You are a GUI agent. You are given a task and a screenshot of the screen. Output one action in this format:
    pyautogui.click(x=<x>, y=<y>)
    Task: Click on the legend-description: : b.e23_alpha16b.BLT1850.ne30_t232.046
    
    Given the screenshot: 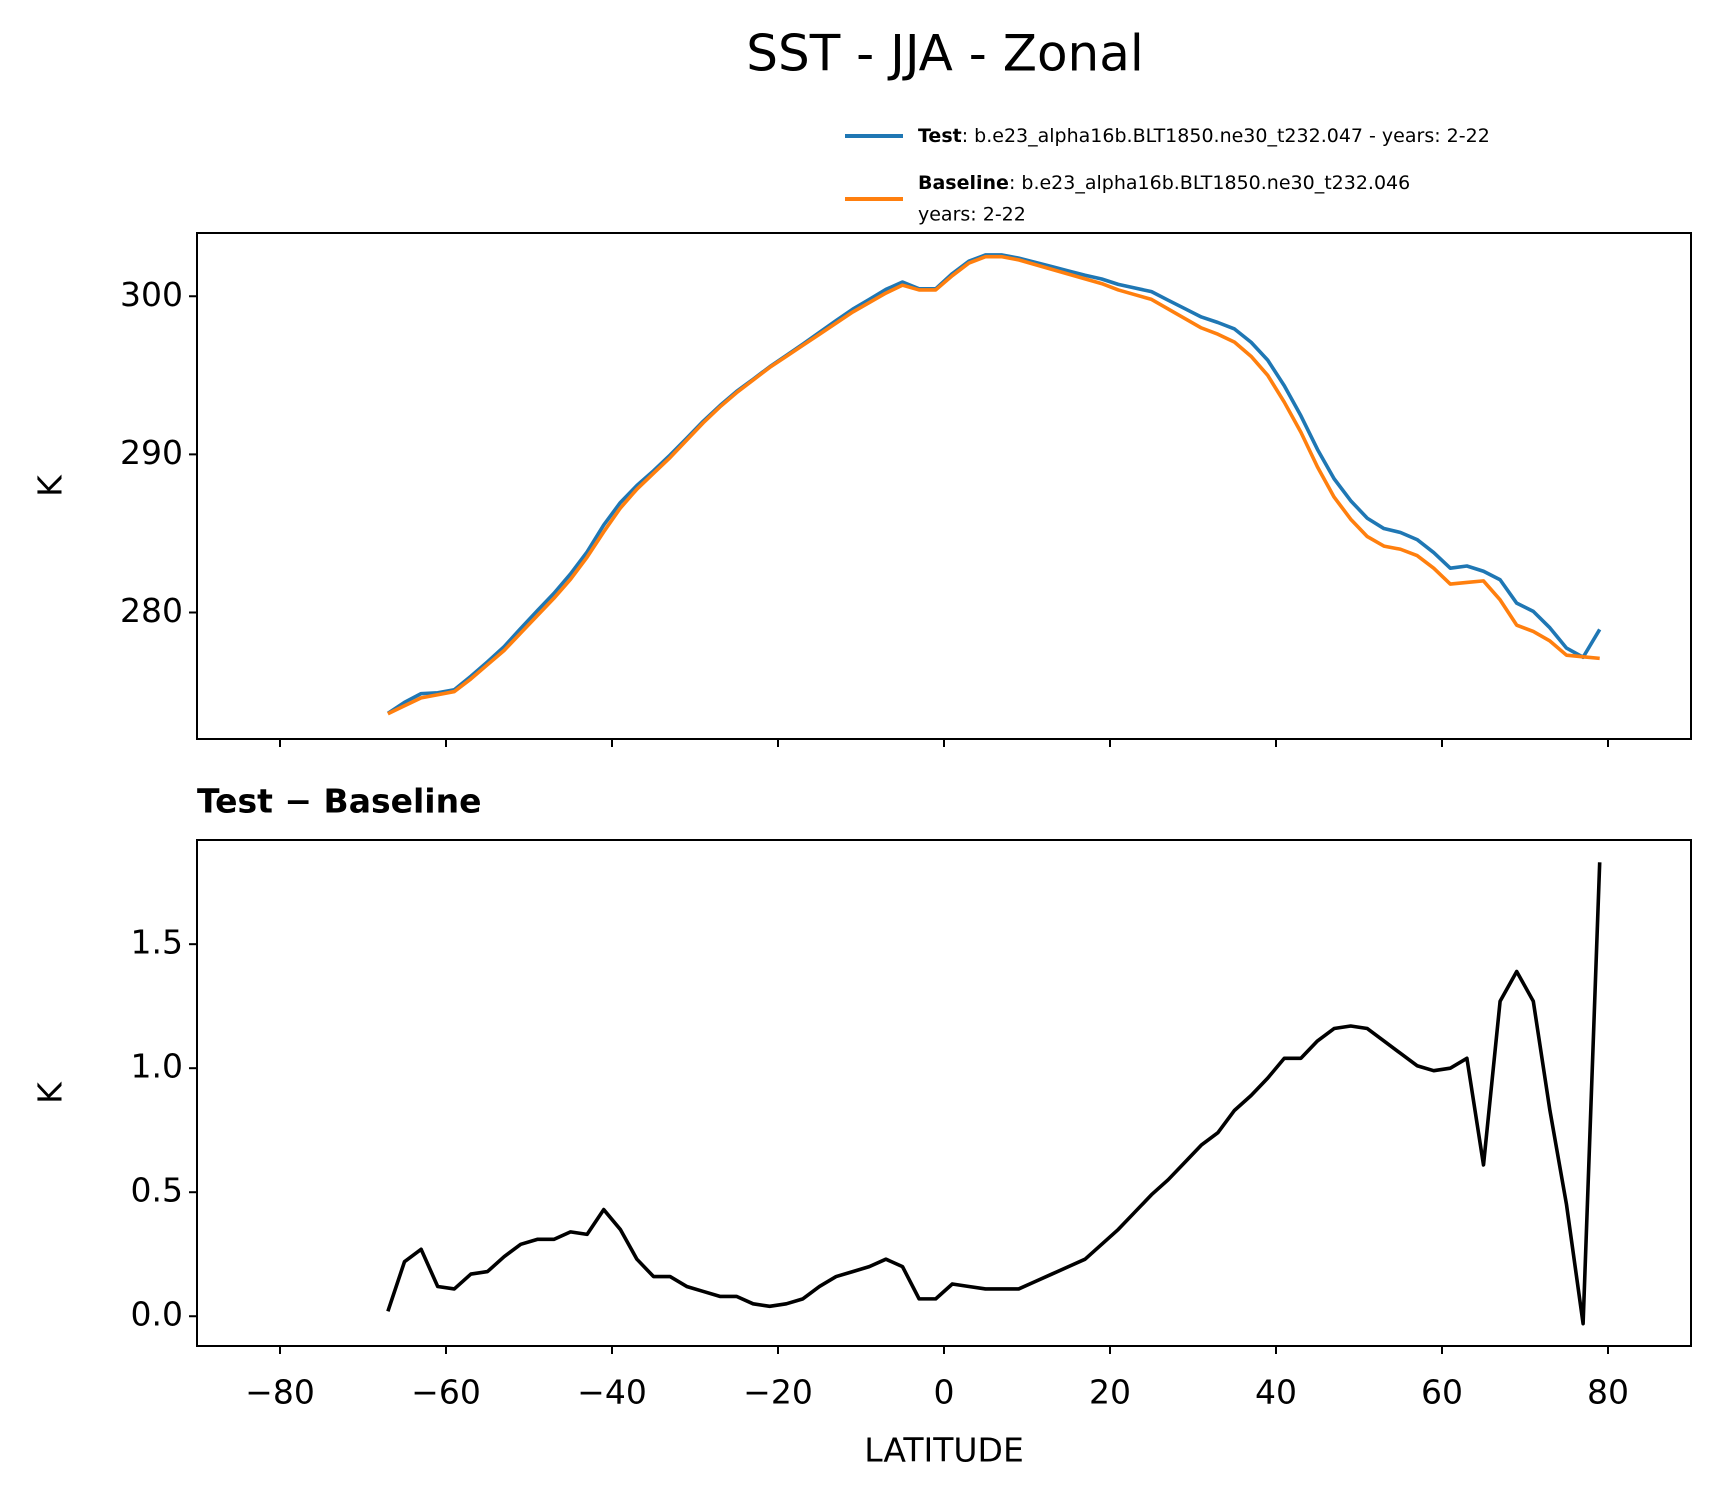 What is the action you would take?
    pyautogui.click(x=1209, y=183)
    